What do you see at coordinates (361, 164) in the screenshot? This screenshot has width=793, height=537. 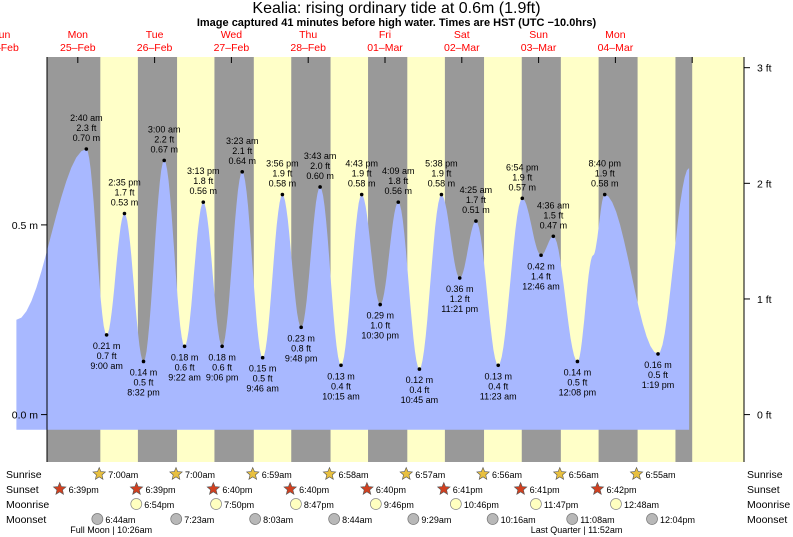 I see `high-tide-time: 4:43 pm` at bounding box center [361, 164].